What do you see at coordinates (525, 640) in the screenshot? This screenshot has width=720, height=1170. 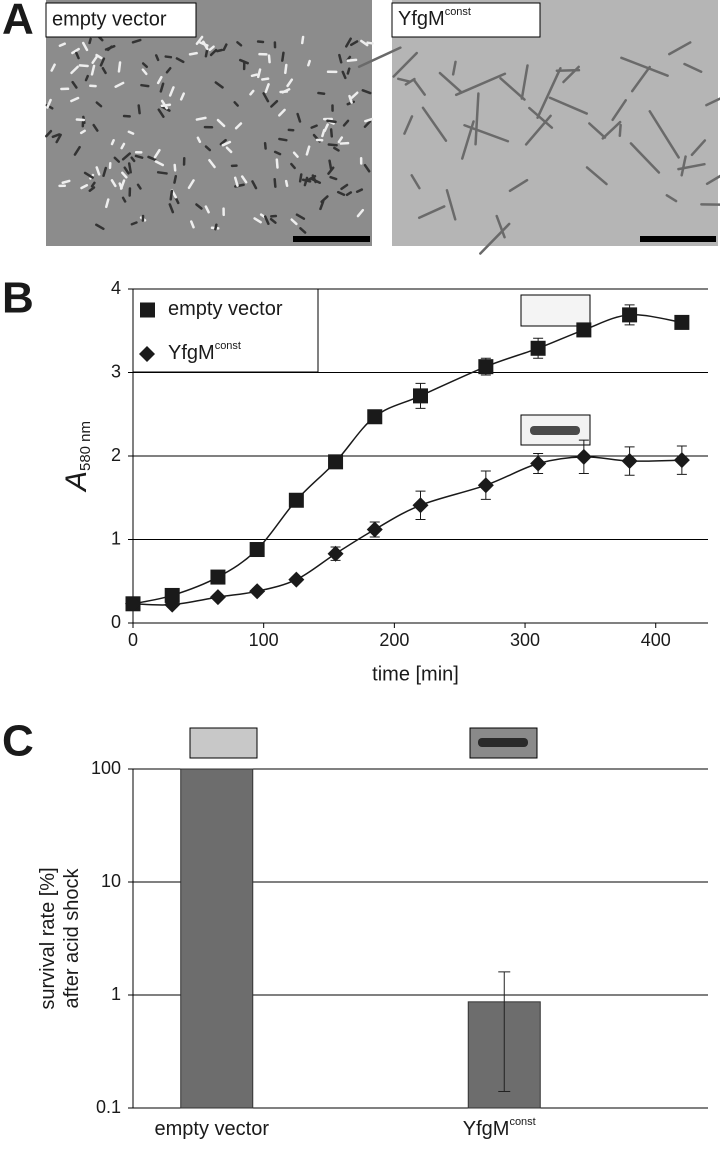 I see `x-tick-label: 300` at bounding box center [525, 640].